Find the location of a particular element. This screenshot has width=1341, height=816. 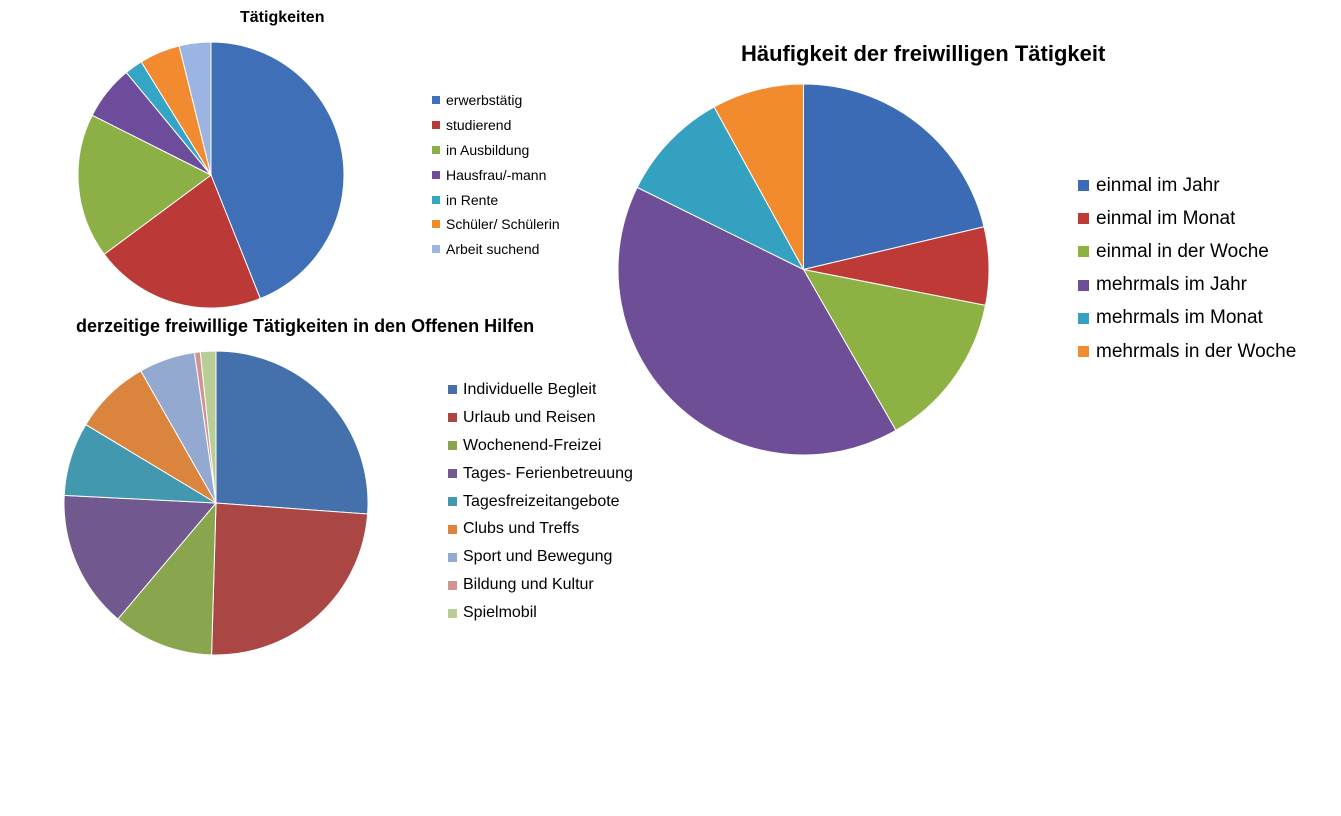

legend-item: einmal im Monat is located at coordinates (1187, 218).